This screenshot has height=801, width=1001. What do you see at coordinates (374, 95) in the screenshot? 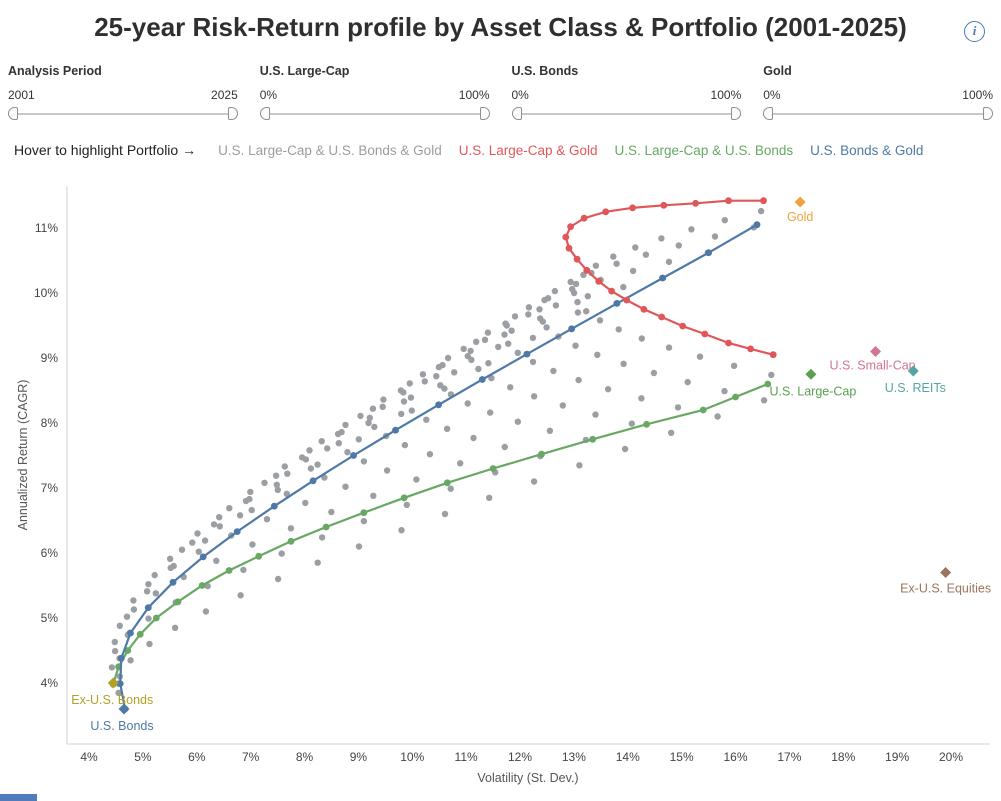
I see `parameter-us-large-cap: U.S. Large-Cap 0% 100%` at bounding box center [374, 95].